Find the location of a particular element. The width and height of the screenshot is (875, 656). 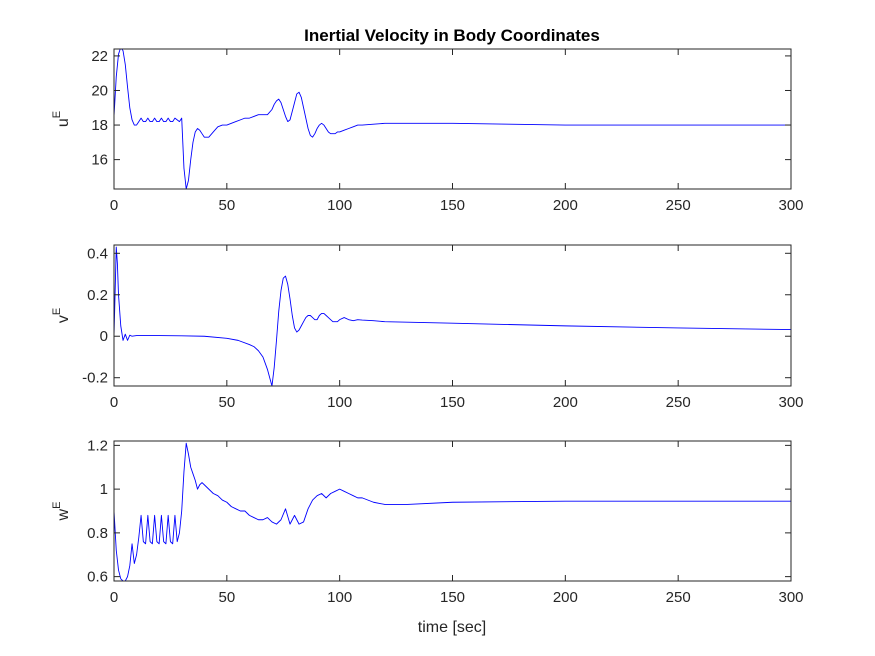

y-axis-label-base-u: u is located at coordinates (63, 122).